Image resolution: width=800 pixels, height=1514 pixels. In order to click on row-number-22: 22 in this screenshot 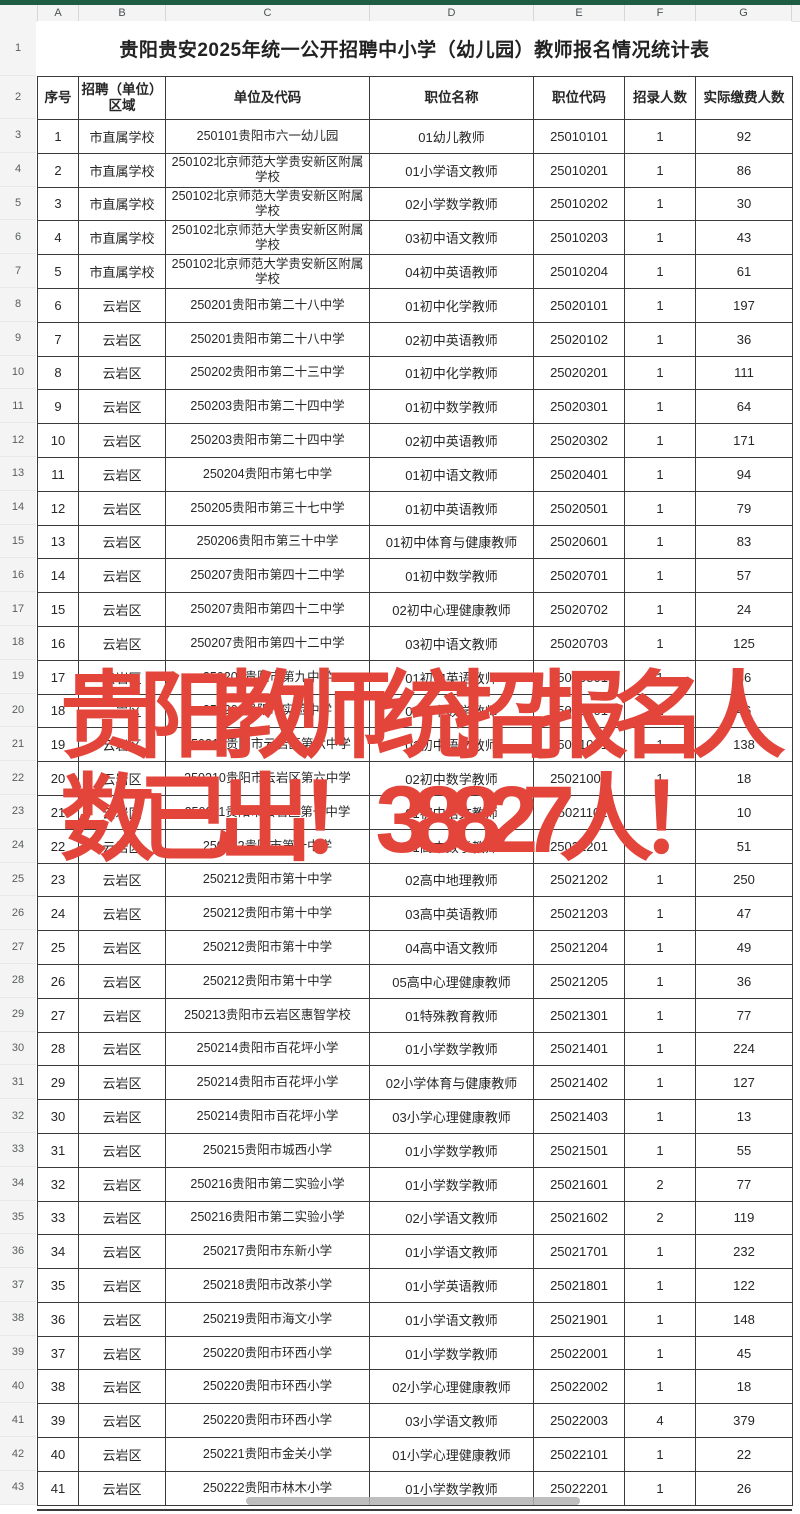, I will do `click(18, 778)`.